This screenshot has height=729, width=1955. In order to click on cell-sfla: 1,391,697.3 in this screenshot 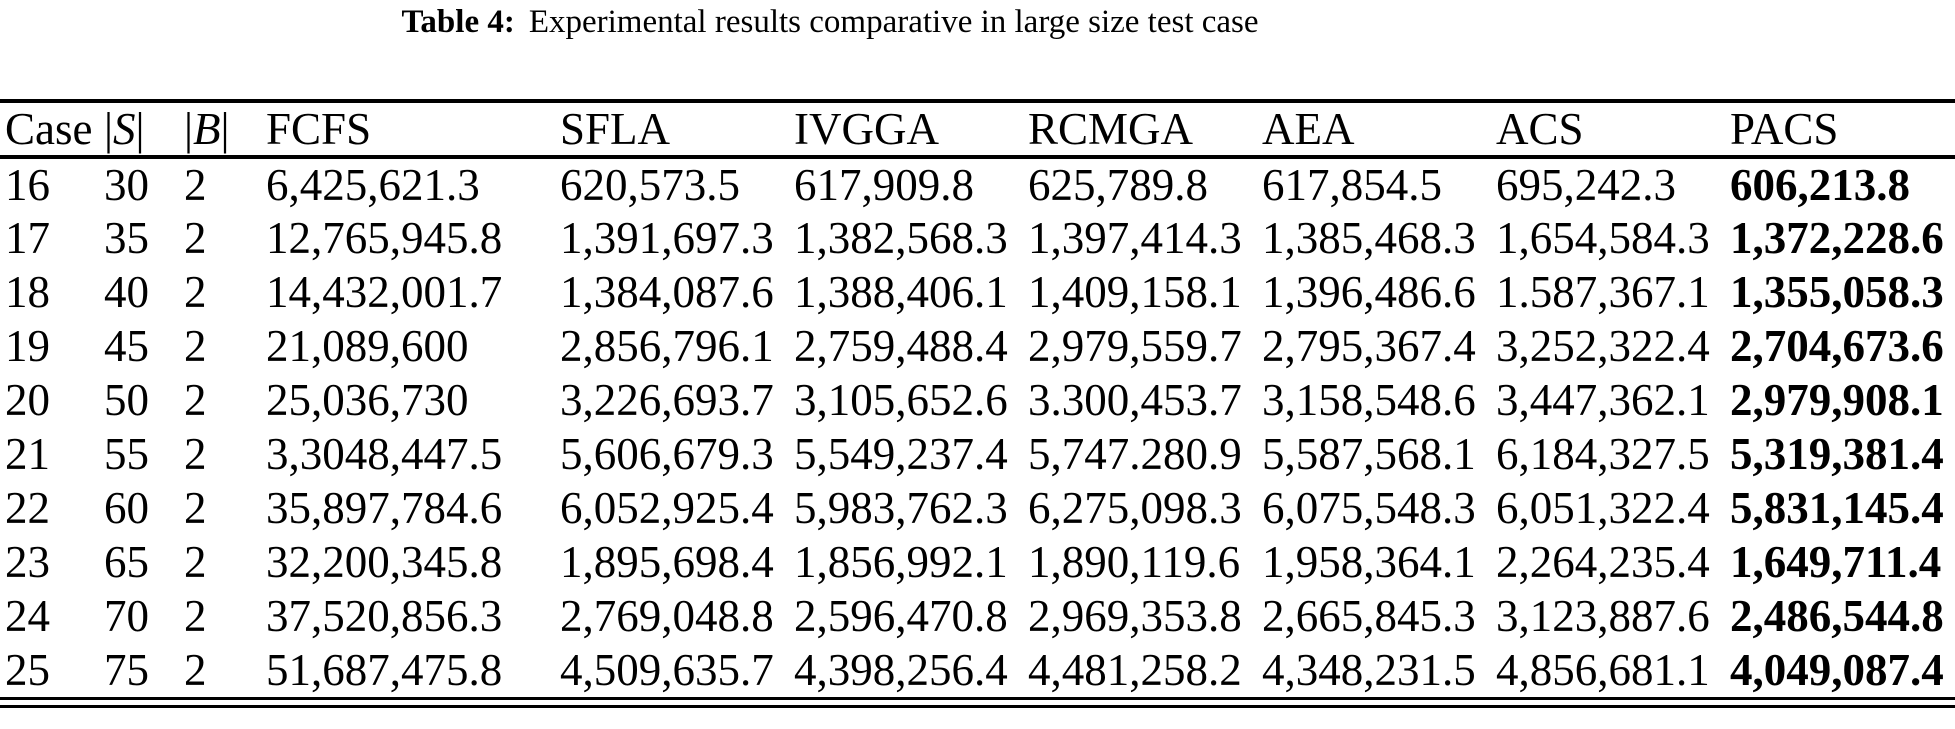, I will do `click(667, 238)`.